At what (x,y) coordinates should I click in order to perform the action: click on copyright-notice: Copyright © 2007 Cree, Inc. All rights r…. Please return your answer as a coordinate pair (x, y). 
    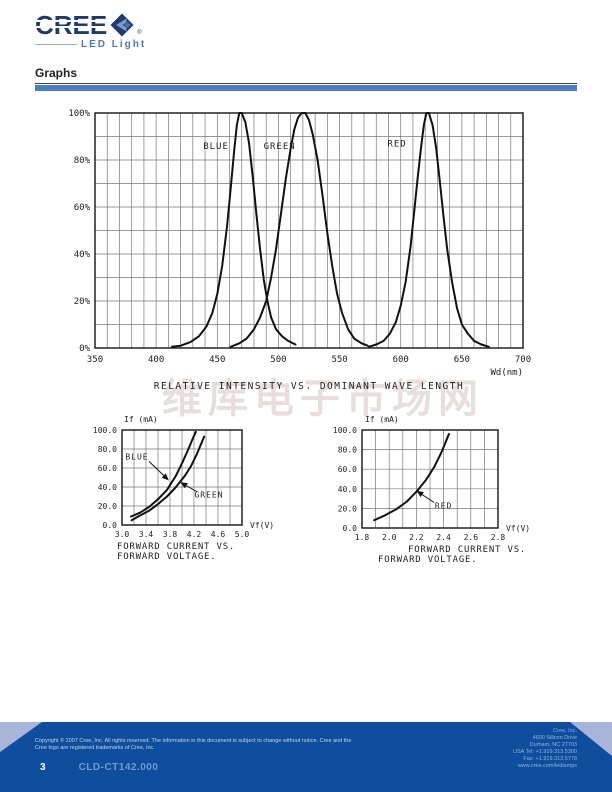
    Looking at the image, I should click on (225, 745).